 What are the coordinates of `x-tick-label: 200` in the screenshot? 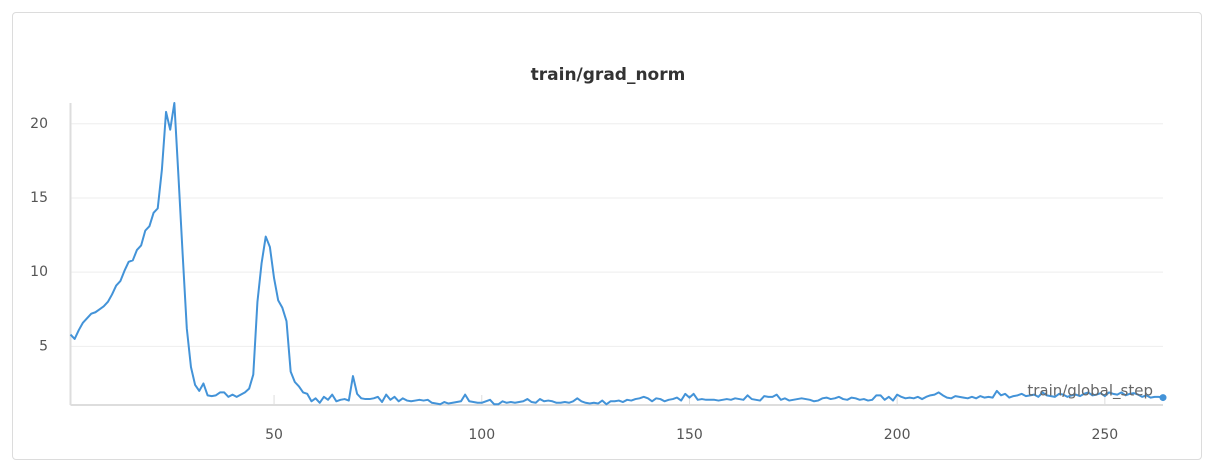 It's located at (897, 435).